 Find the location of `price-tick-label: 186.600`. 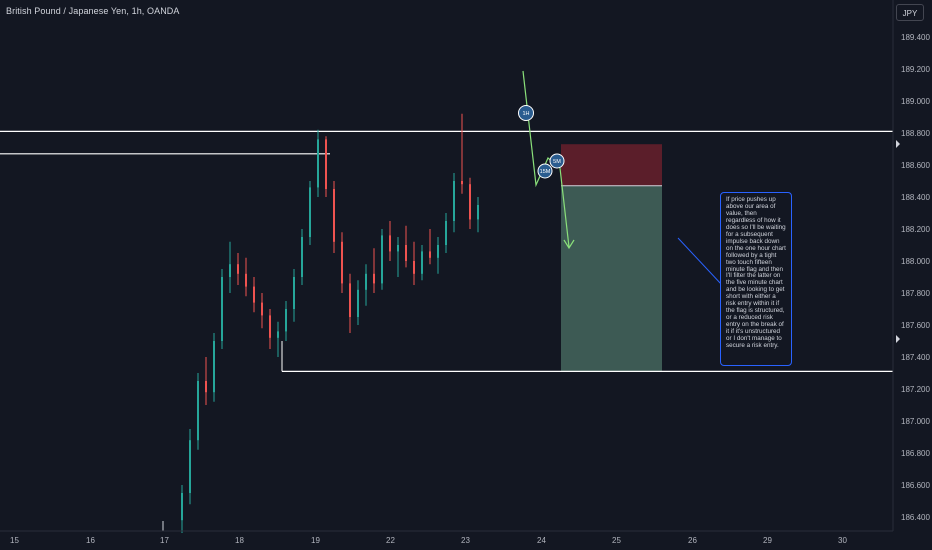

price-tick-label: 186.600 is located at coordinates (915, 485).